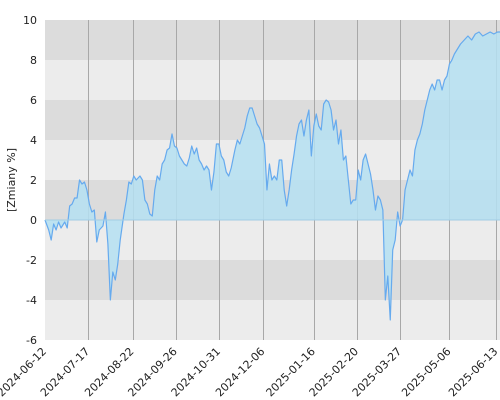  What do you see at coordinates (33, 220) in the screenshot?
I see `y-tick-label: 0` at bounding box center [33, 220].